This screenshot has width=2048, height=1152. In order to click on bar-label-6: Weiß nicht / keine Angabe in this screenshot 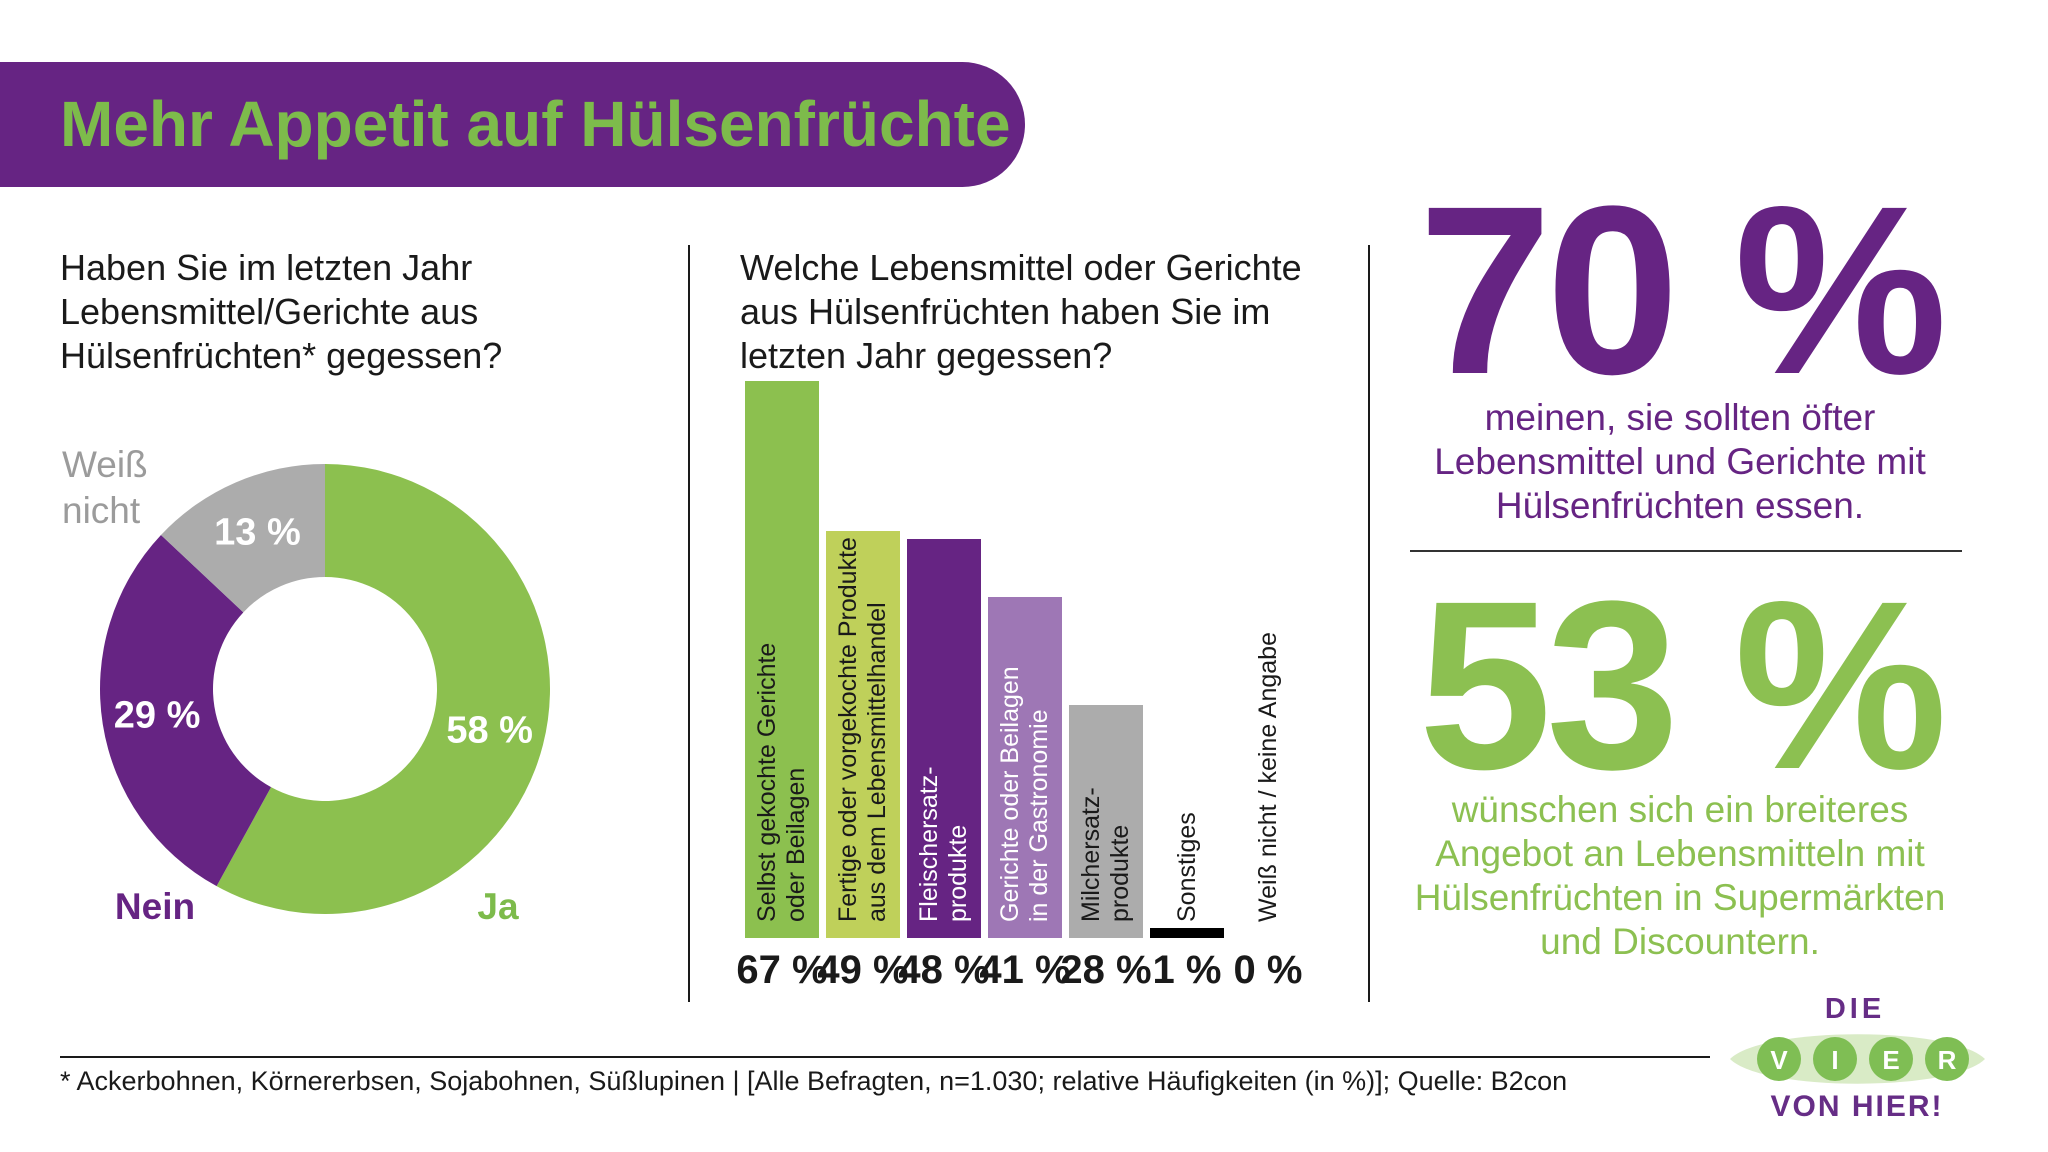, I will do `click(1267, 777)`.